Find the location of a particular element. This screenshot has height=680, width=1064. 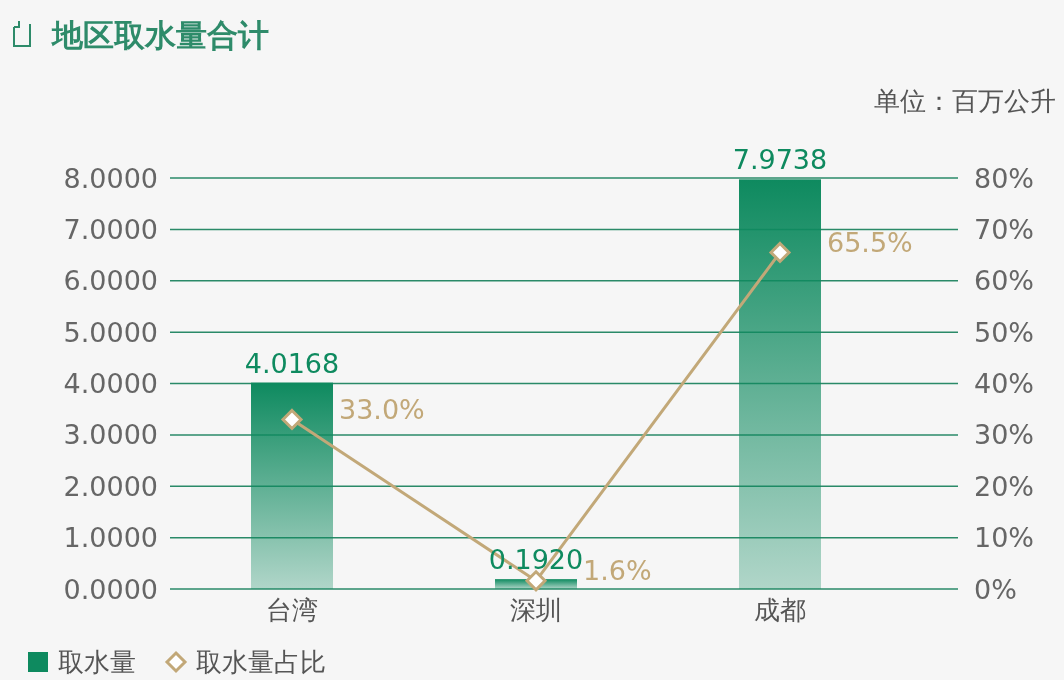

data-label: 0.1920 is located at coordinates (536, 560).